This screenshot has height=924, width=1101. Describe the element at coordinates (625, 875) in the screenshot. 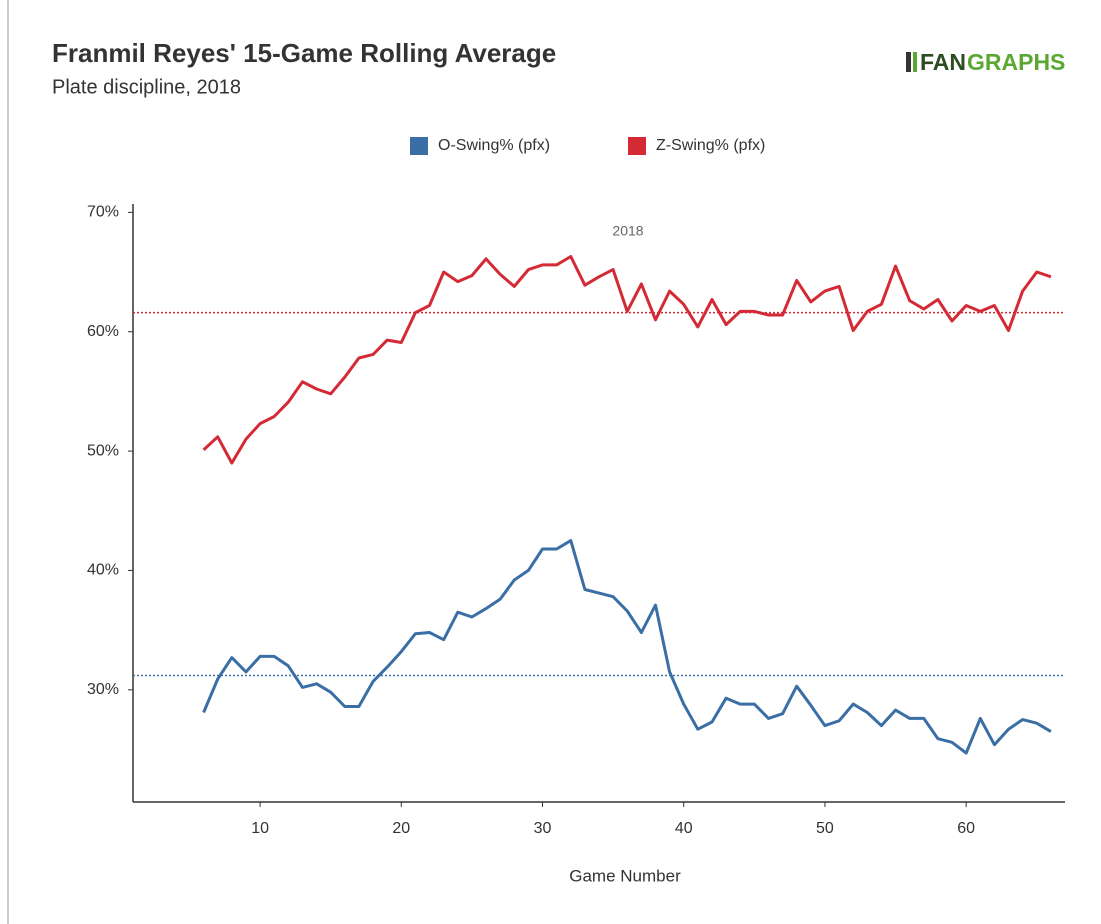

I see `x-axis-label: Game Number` at that location.